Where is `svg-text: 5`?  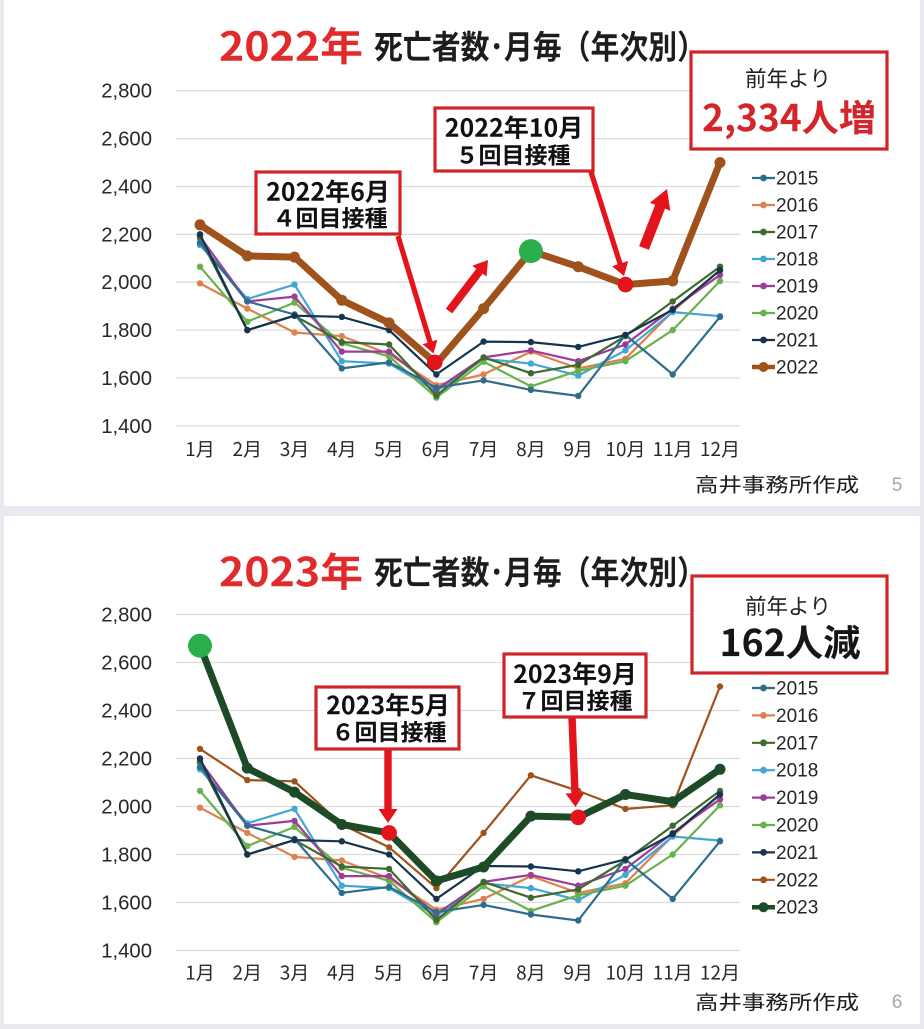
svg-text: 5 is located at coordinates (897, 485).